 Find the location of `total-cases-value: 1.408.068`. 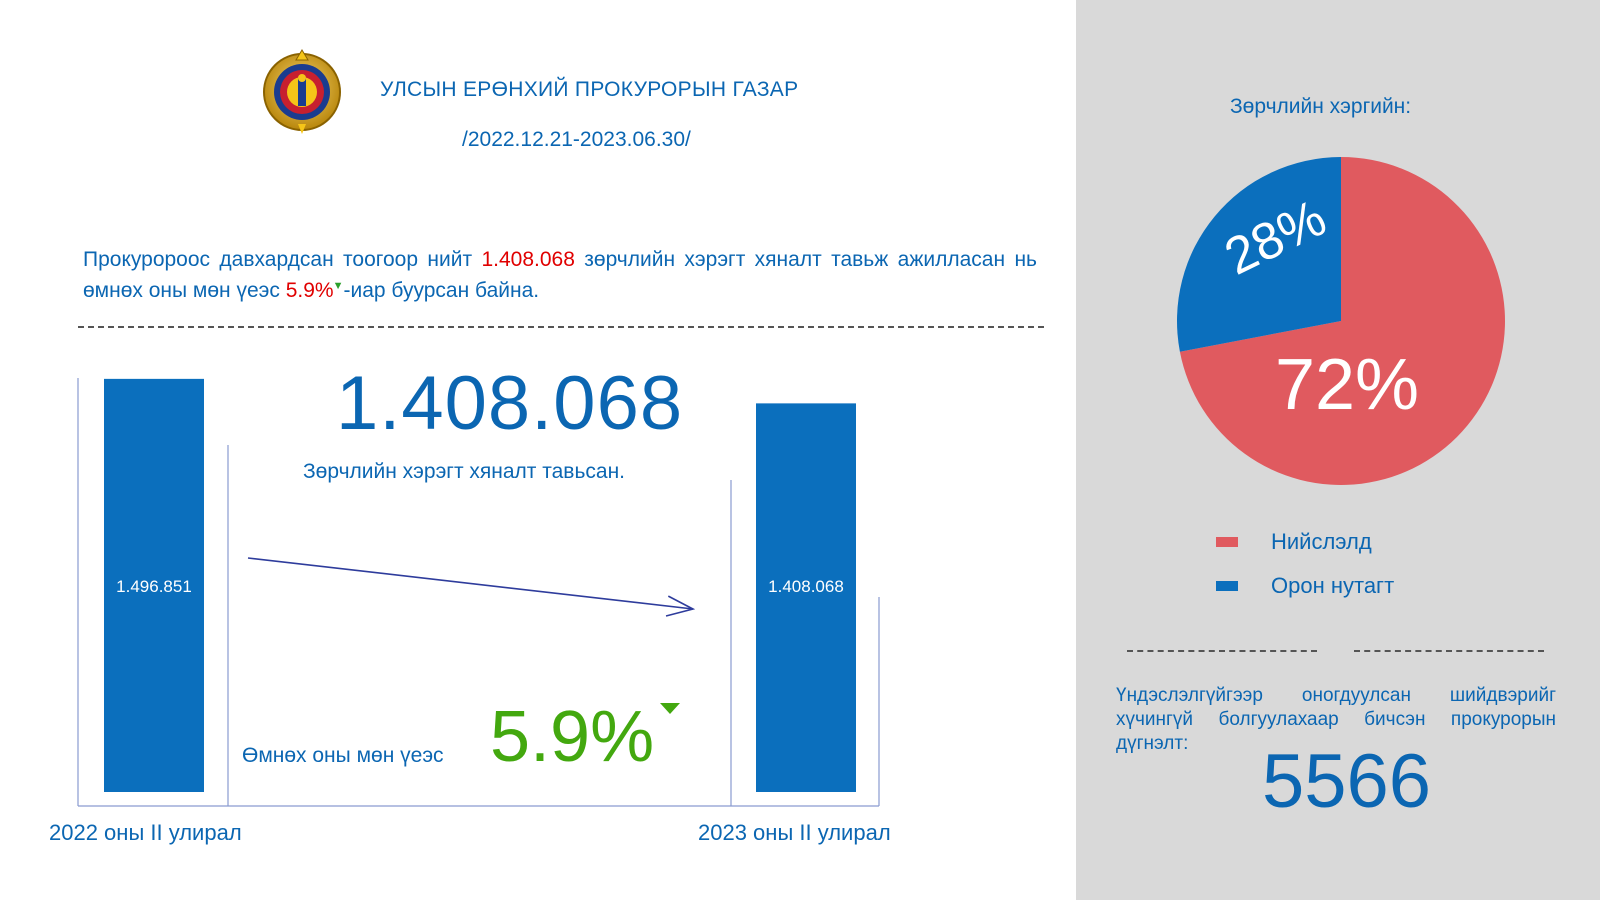

total-cases-value: 1.408.068 is located at coordinates (510, 403).